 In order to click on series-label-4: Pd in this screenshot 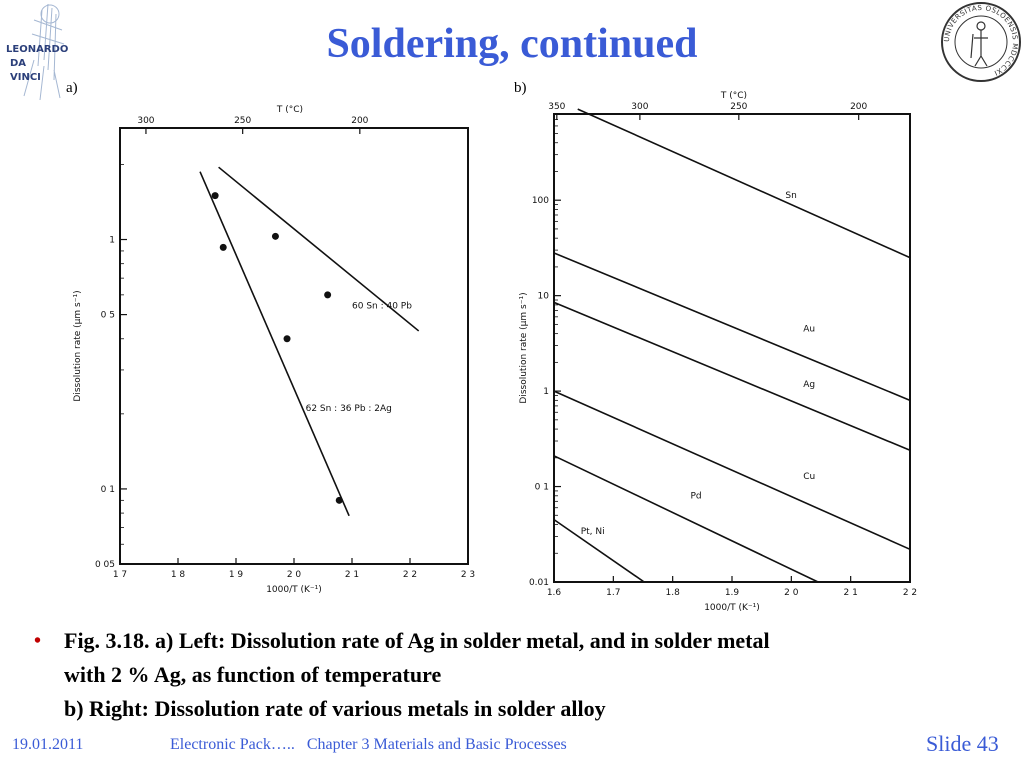, I will do `click(695, 496)`.